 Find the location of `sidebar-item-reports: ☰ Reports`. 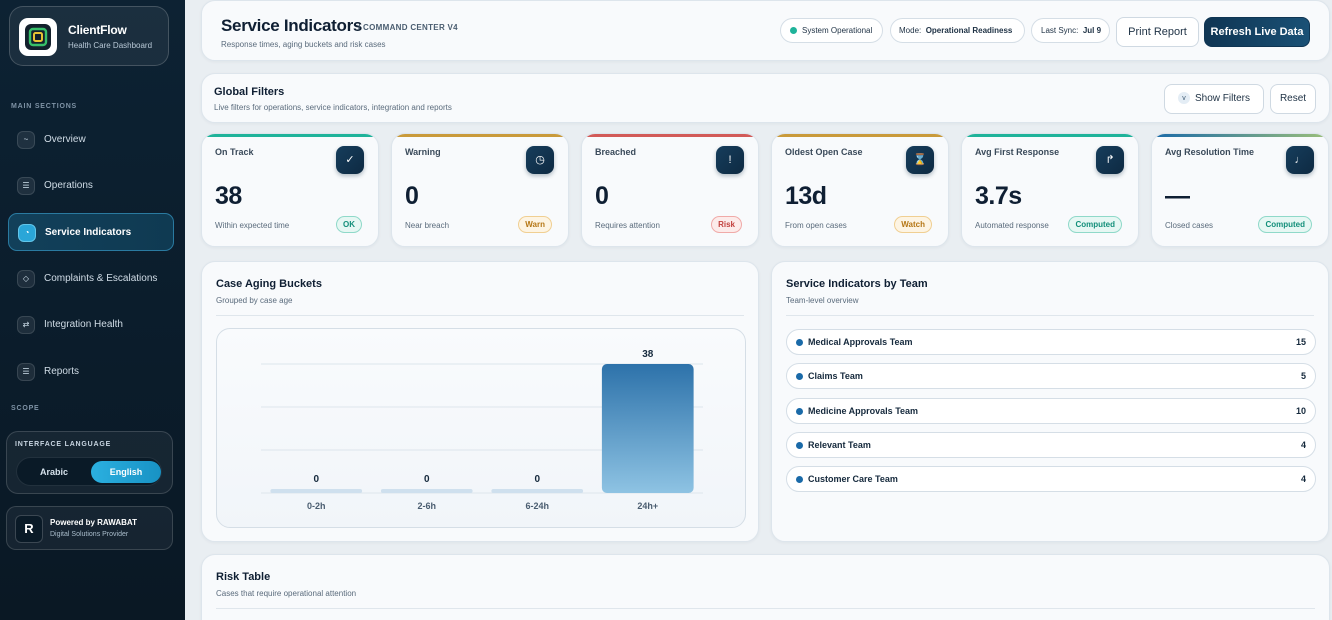

sidebar-item-reports: ☰ Reports is located at coordinates (91, 372).